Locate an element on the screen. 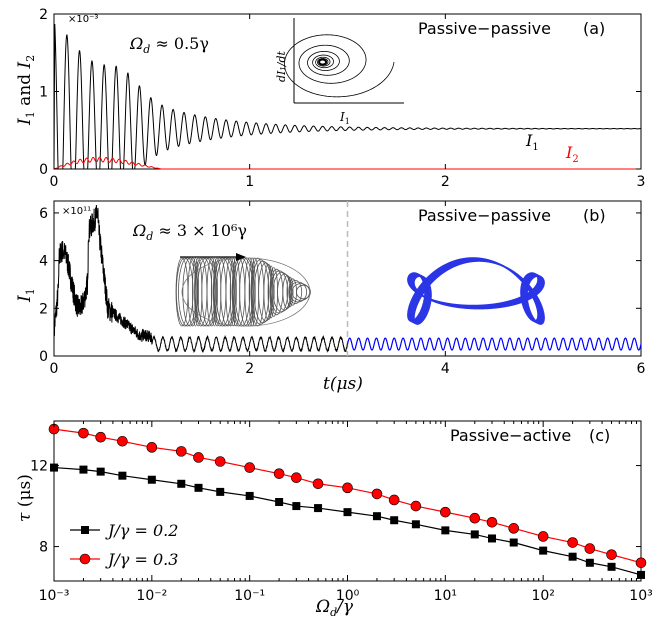 The width and height of the screenshot is (664, 618). panel-a-title: Passive−passive is located at coordinates (484, 28).